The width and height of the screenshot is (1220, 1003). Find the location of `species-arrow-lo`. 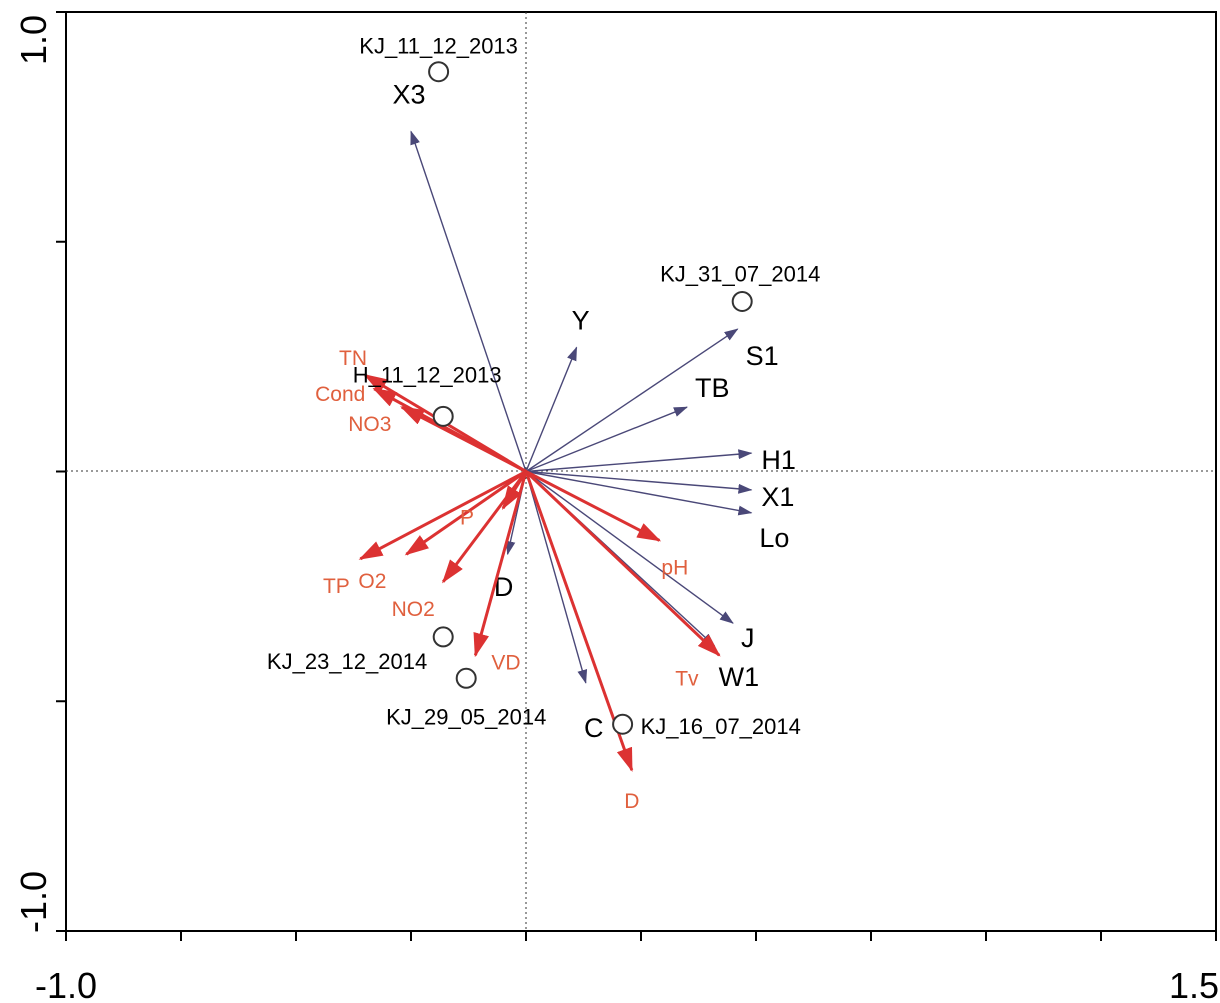

species-arrow-lo is located at coordinates (639, 493).